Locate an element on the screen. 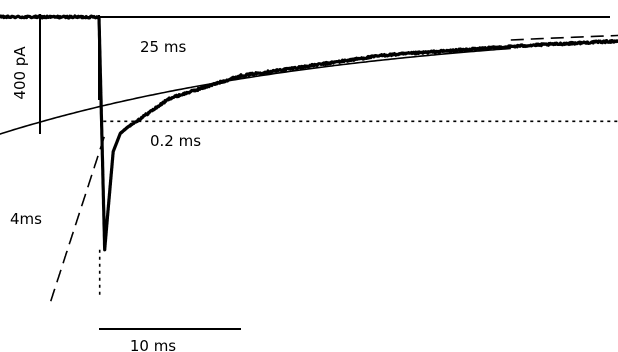  fit-curve-25ms-dashed is located at coordinates (564, 37).